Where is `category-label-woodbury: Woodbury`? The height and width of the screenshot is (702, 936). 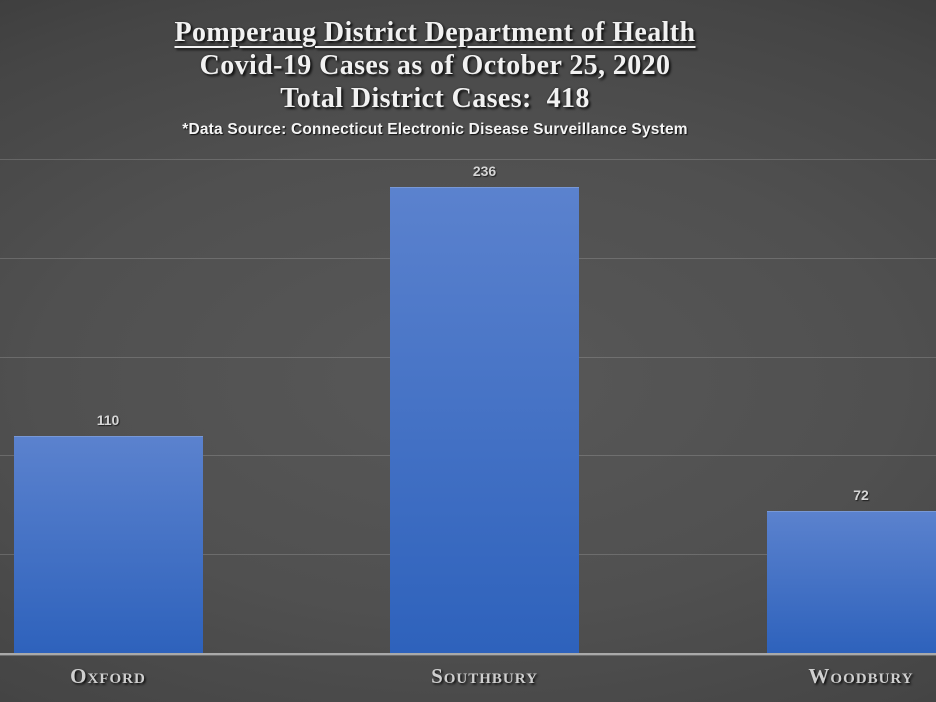 category-label-woodbury: Woodbury is located at coordinates (861, 676).